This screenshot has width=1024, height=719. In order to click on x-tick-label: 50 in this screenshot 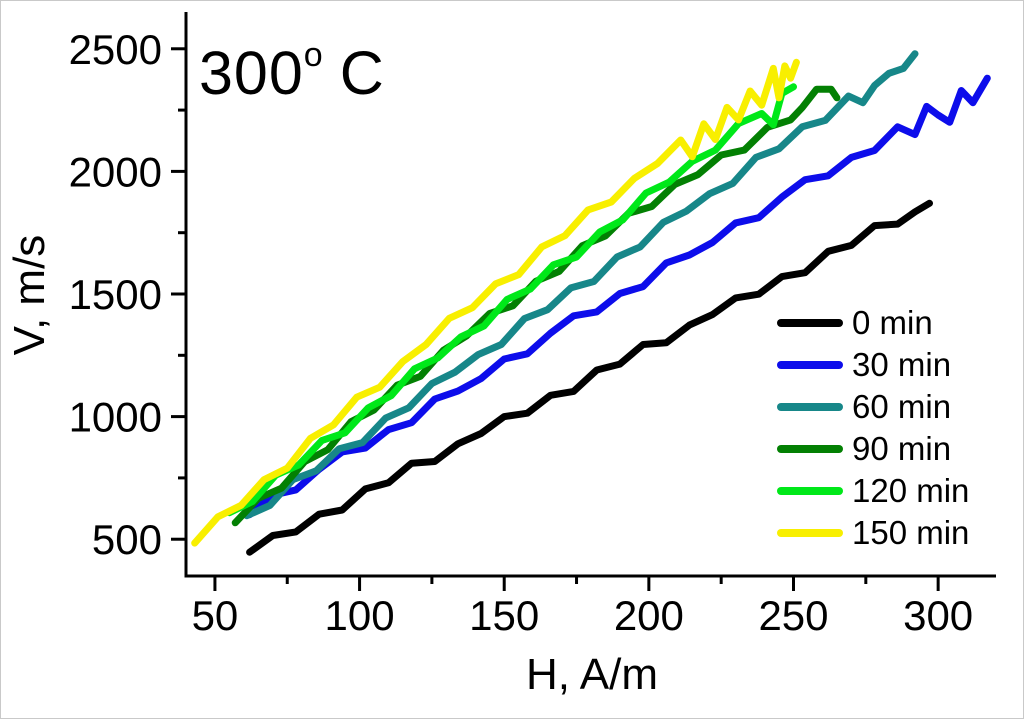, I will do `click(215, 615)`.